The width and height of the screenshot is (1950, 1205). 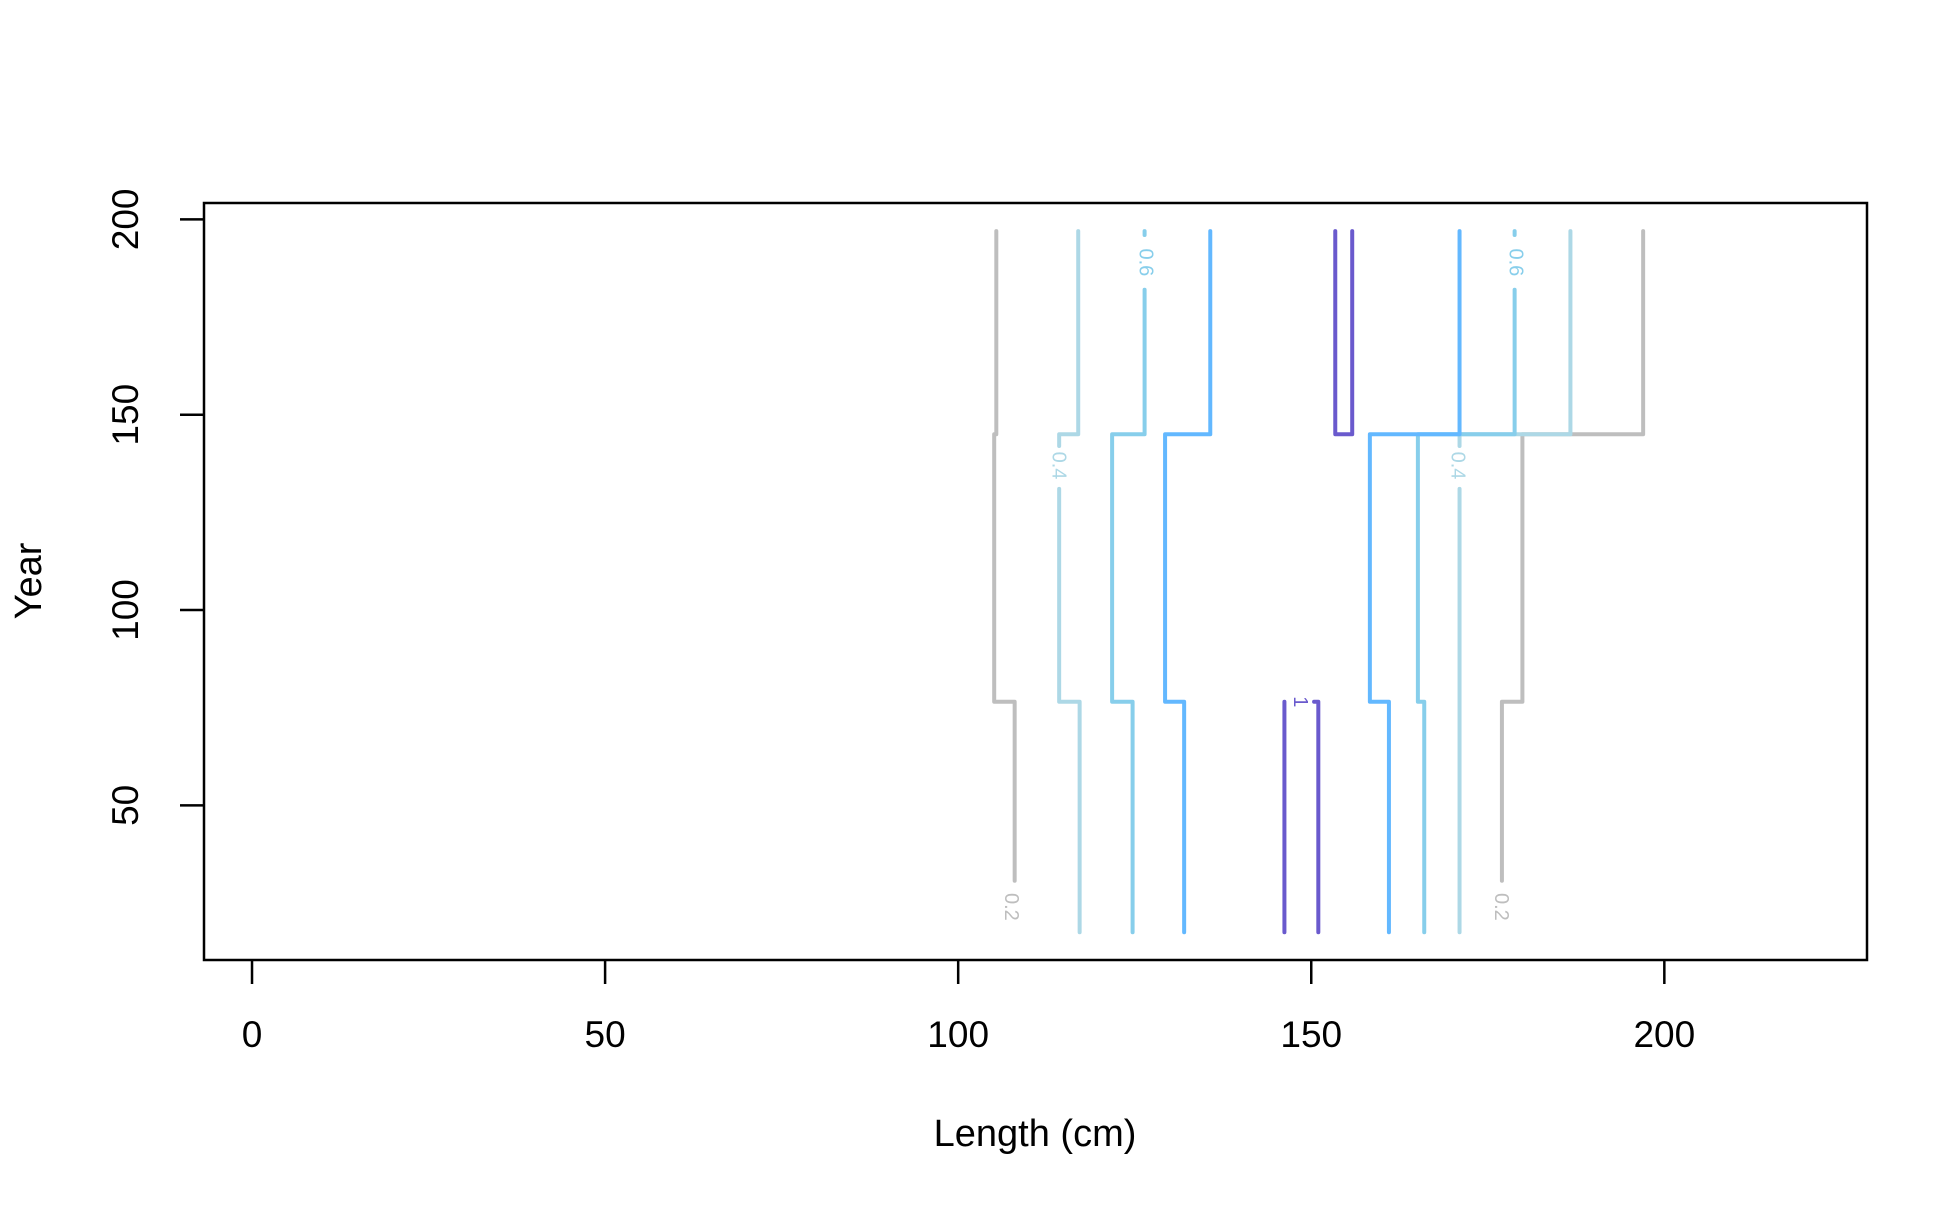 What do you see at coordinates (605, 1034) in the screenshot?
I see `x-tick-label: 50` at bounding box center [605, 1034].